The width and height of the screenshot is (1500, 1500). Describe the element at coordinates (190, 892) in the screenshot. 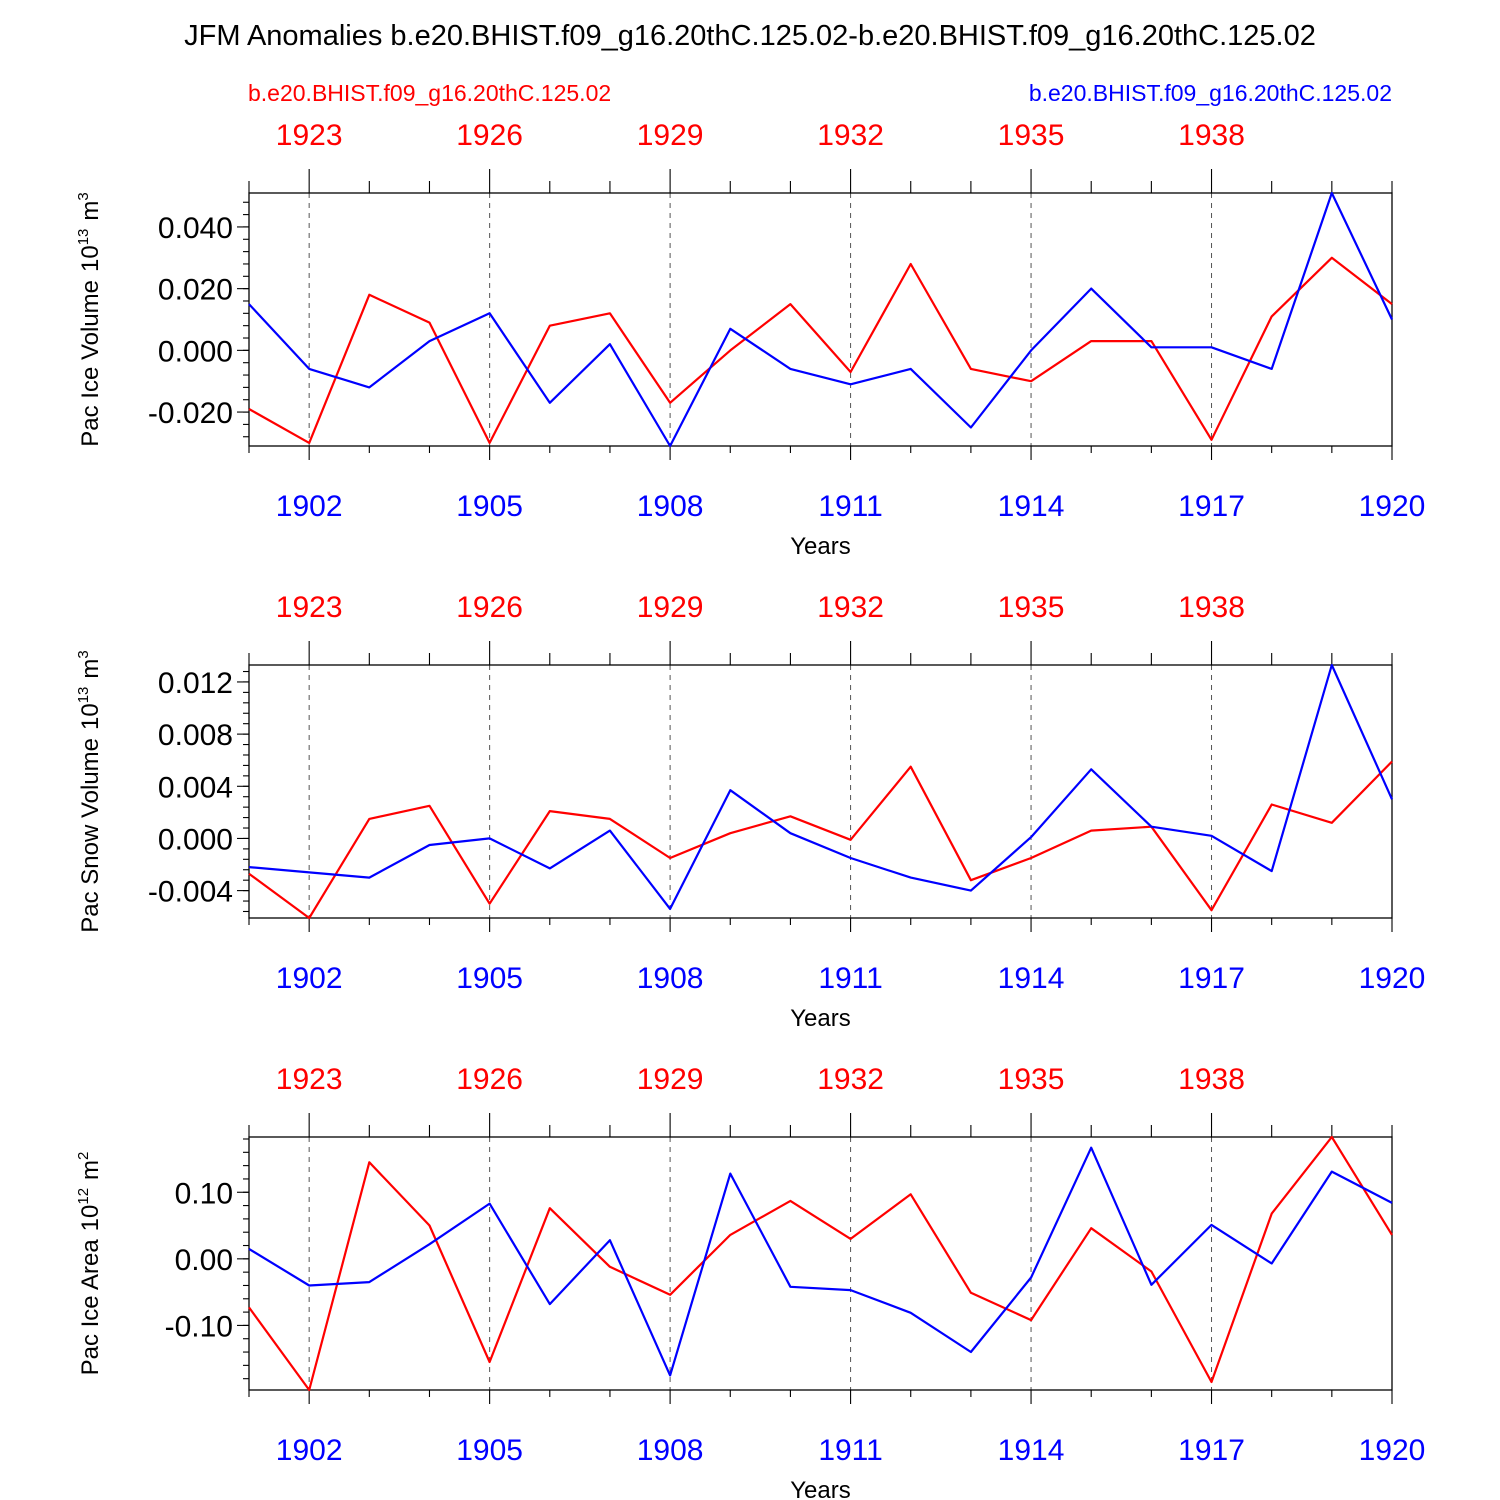

I see `y-tick-label: -0.004` at that location.